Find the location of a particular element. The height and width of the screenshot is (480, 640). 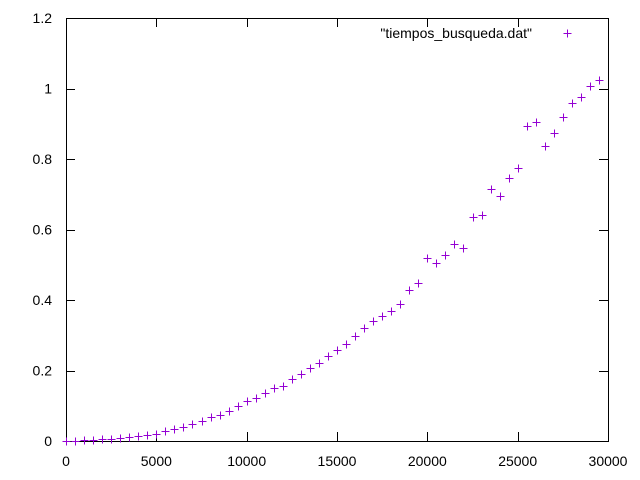

x-tick-label: 30000 is located at coordinates (608, 461).